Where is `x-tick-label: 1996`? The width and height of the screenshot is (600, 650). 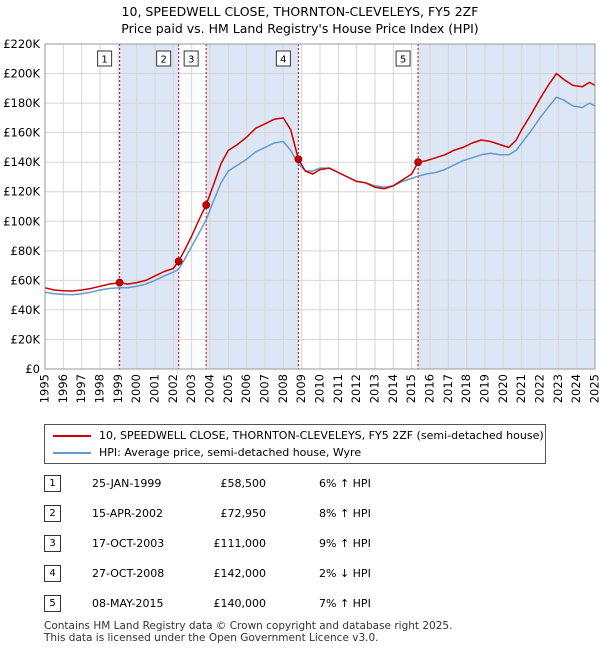 x-tick-label: 1996 is located at coordinates (63, 388).